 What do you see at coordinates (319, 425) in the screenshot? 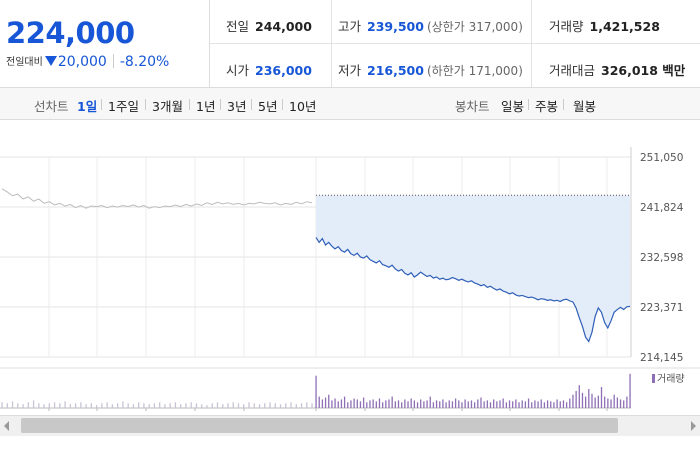
I see `scroll-thumb` at bounding box center [319, 425].